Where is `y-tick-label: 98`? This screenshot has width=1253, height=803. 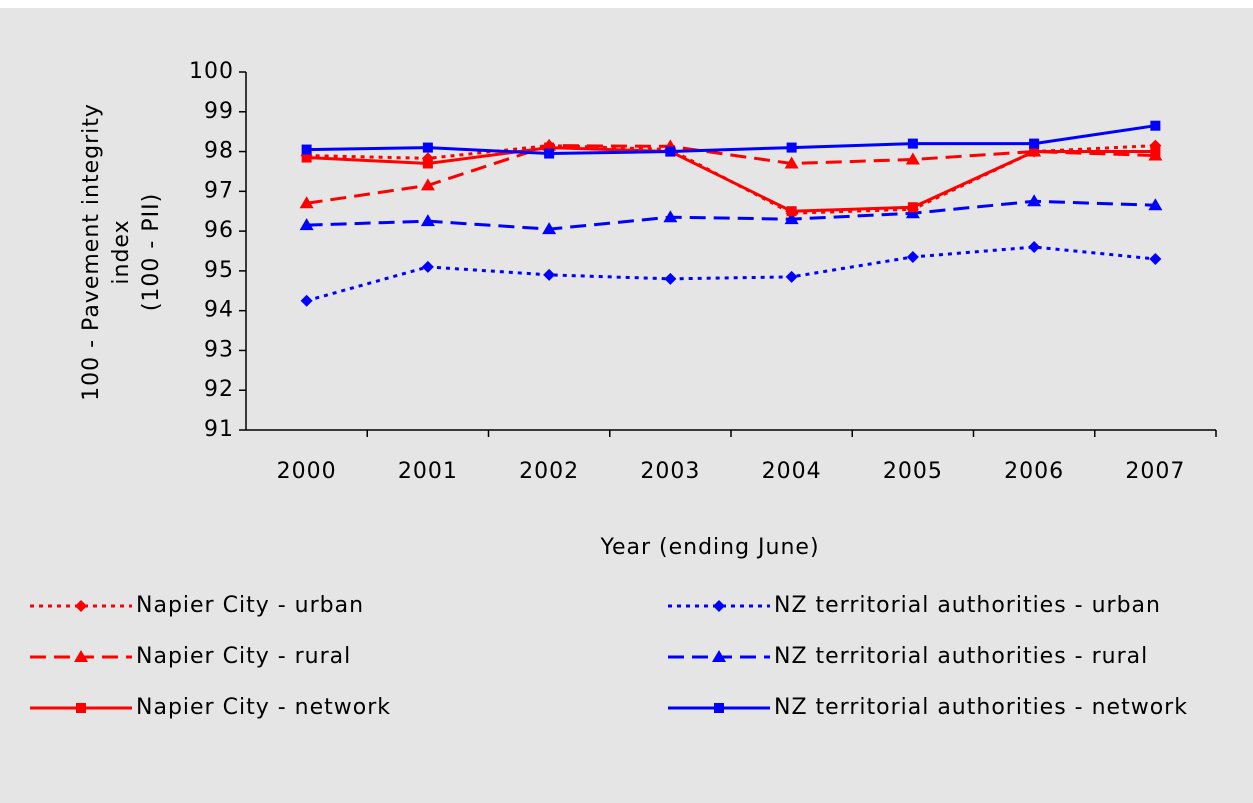
y-tick-label: 98 is located at coordinates (219, 151).